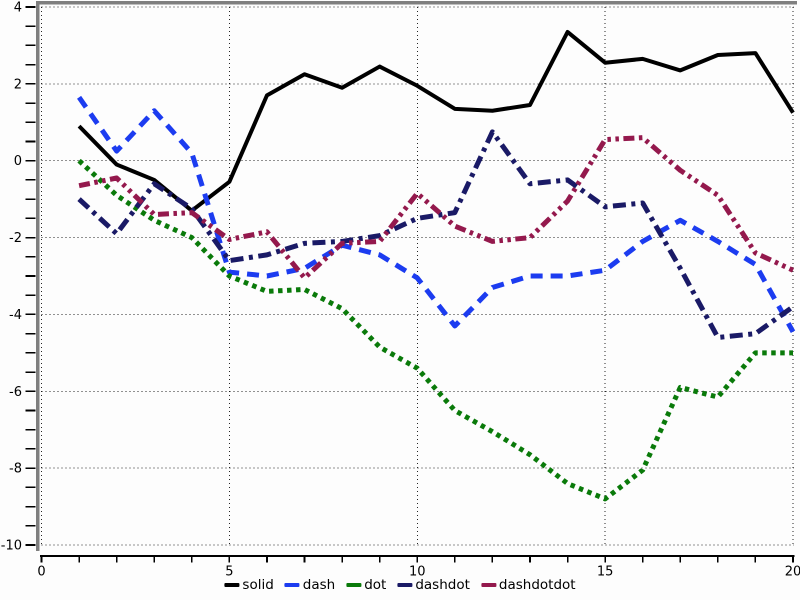 The image size is (800, 600). Describe the element at coordinates (18, 161) in the screenshot. I see `y-tick-label: 0` at that location.